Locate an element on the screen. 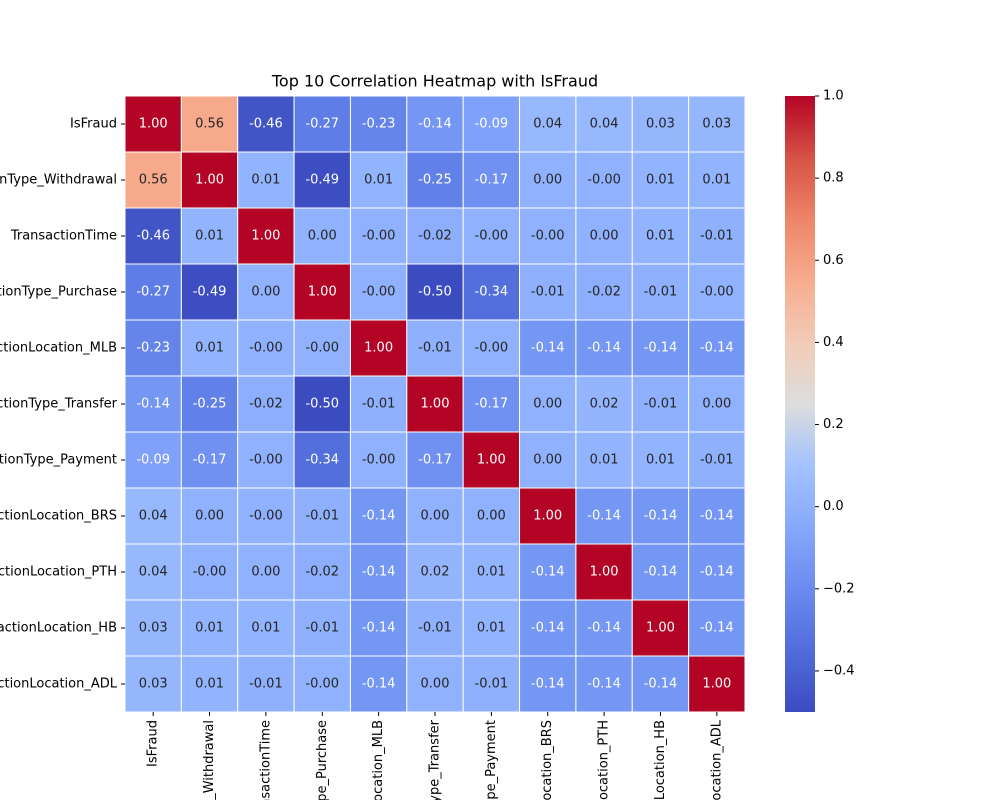  x-tick-label: TransactionTime is located at coordinates (265, 760).